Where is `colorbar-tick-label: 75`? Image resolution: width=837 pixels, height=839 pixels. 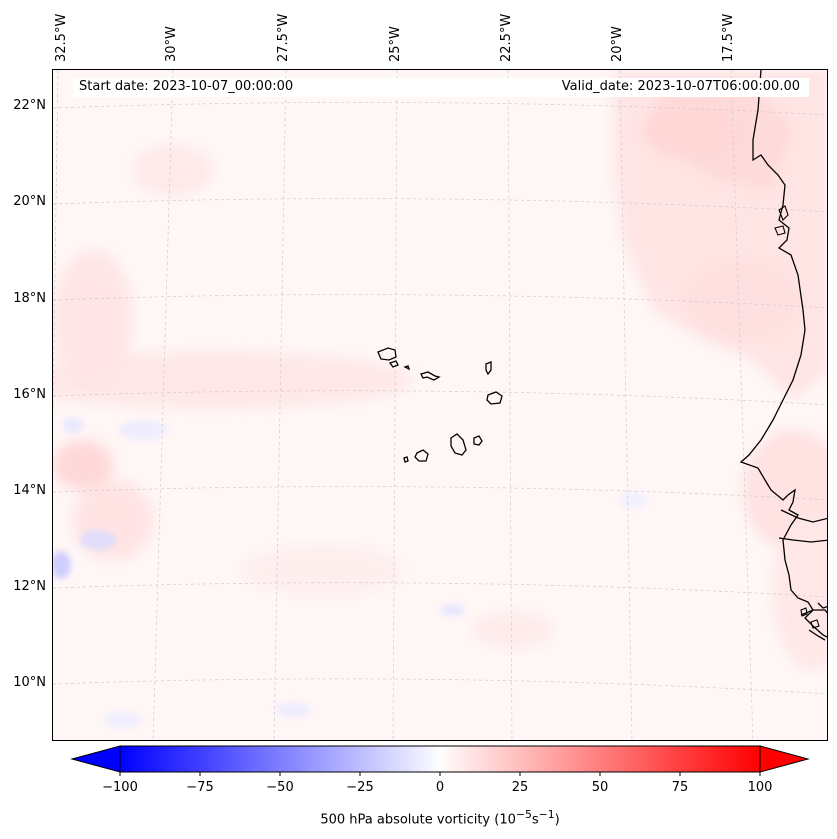 colorbar-tick-label: 75 is located at coordinates (680, 787).